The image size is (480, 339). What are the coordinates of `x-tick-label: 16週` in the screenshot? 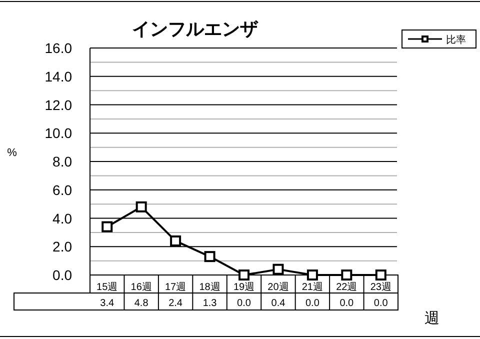 It's located at (141, 287).